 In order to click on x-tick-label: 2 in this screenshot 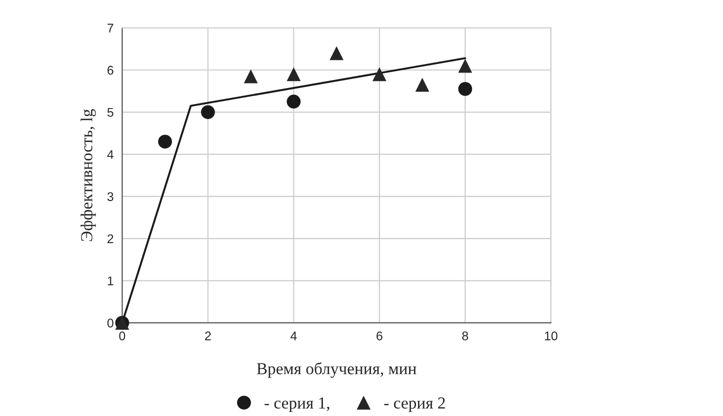, I will do `click(208, 335)`.